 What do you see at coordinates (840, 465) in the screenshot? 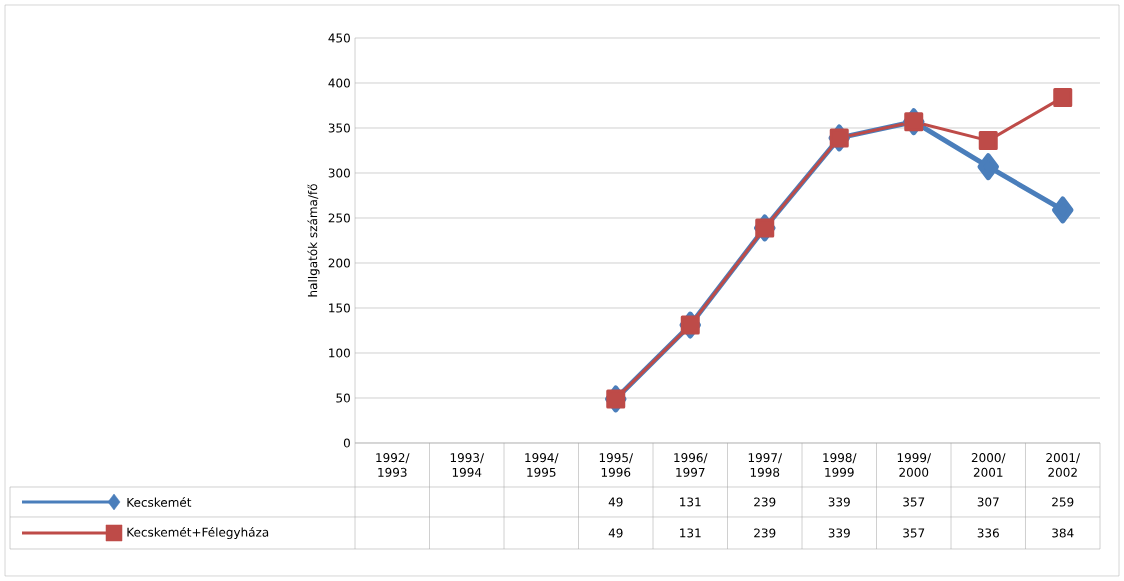
I see `x-tick-label: 1998/ 1999` at bounding box center [840, 465].